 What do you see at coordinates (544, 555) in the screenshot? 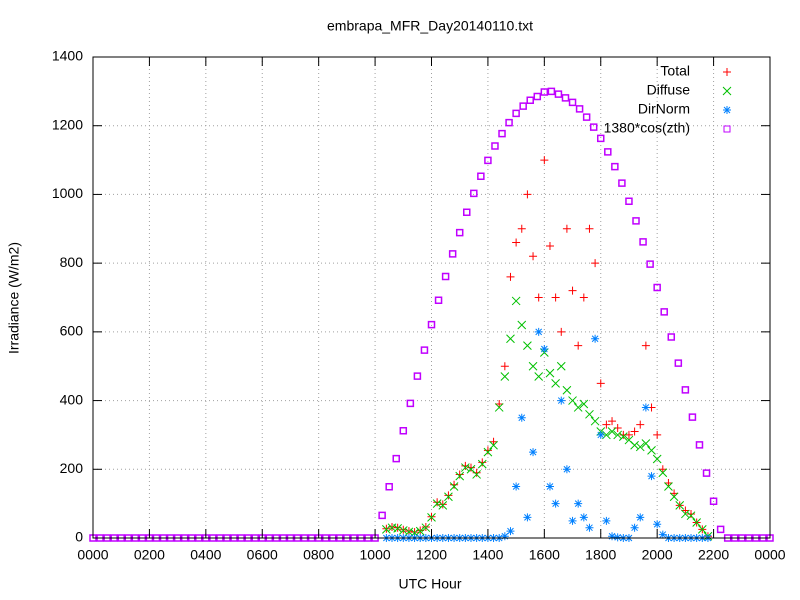
I see `x-tick-label: 1600` at bounding box center [544, 555].